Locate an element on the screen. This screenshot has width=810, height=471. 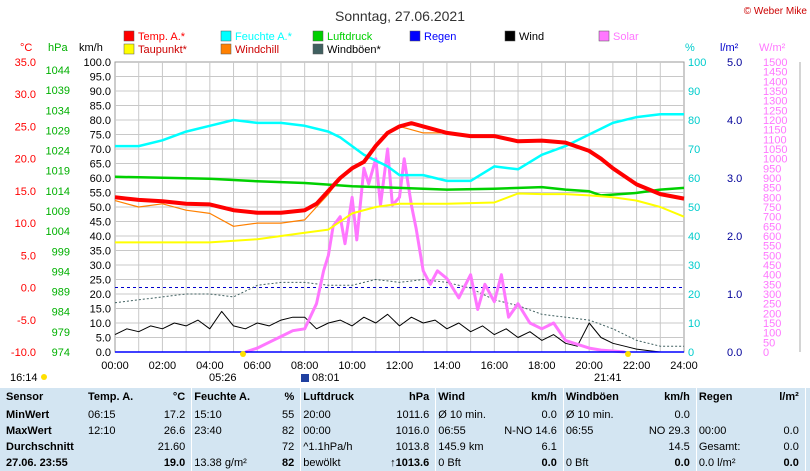
solar-tick-label: 0 is located at coordinates (766, 353).